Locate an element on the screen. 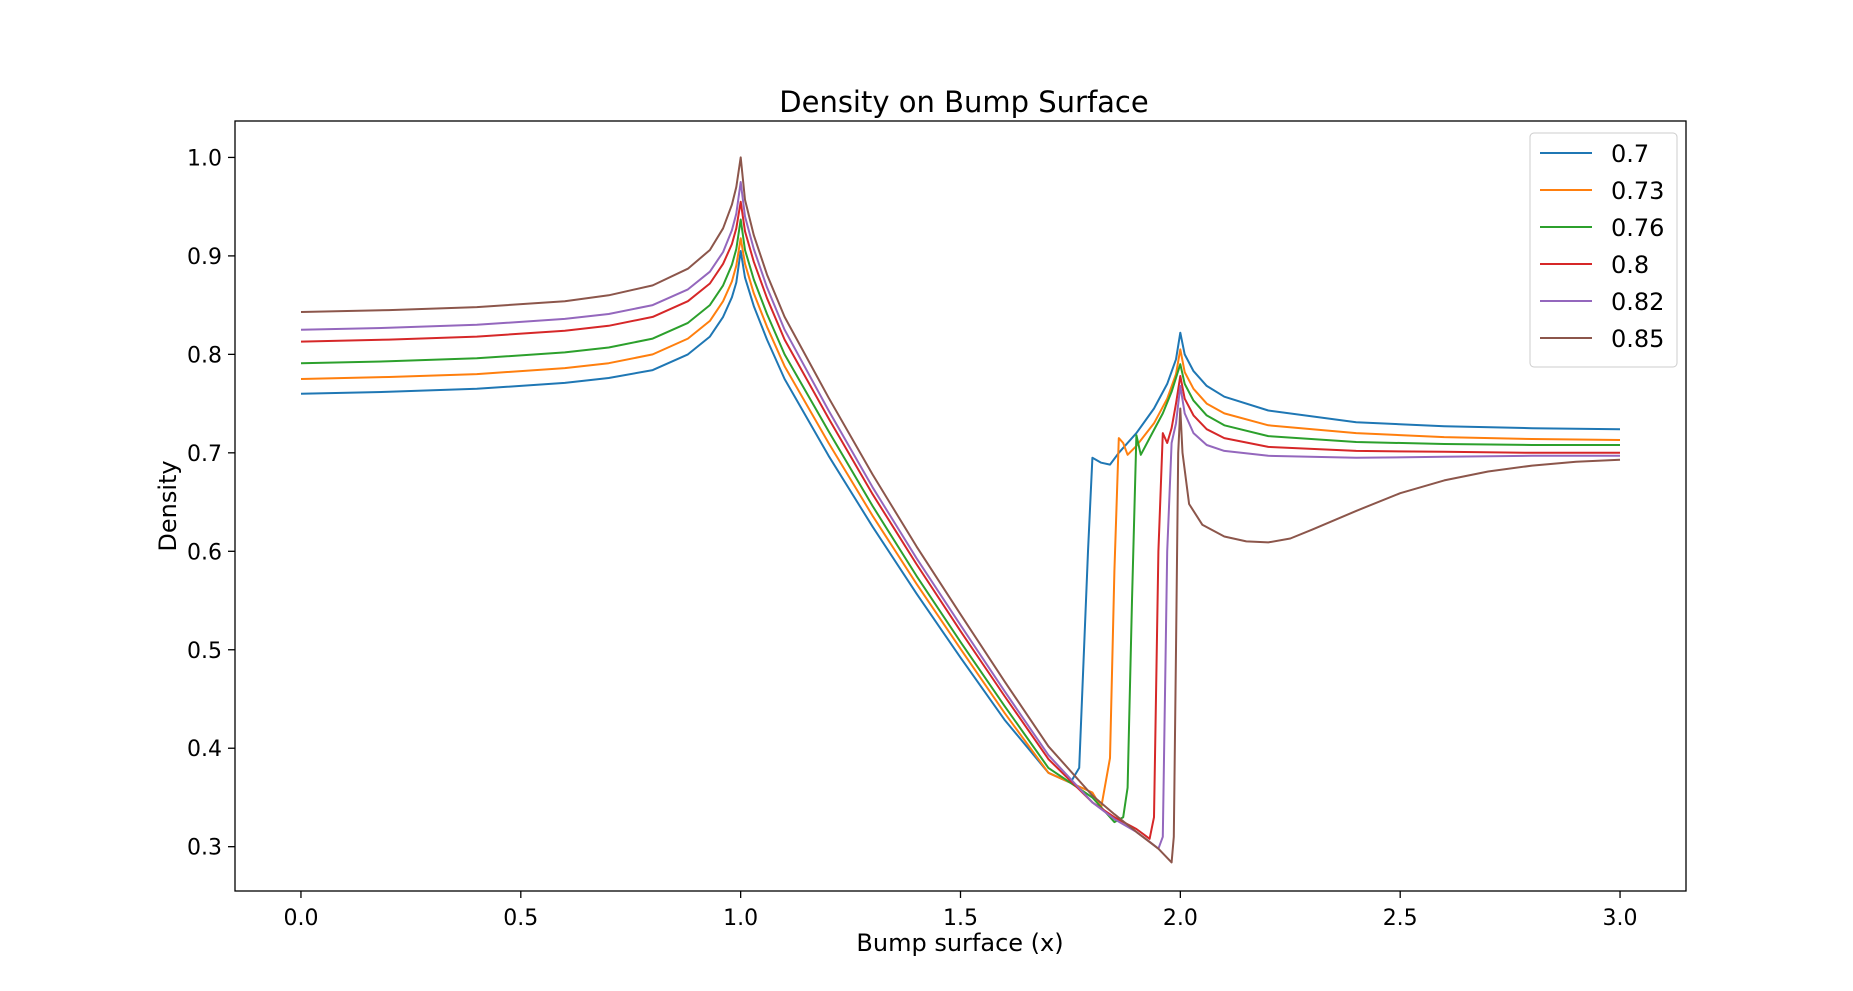 This screenshot has height=991, width=1853. x-tick-label: 2.5 is located at coordinates (1400, 918).